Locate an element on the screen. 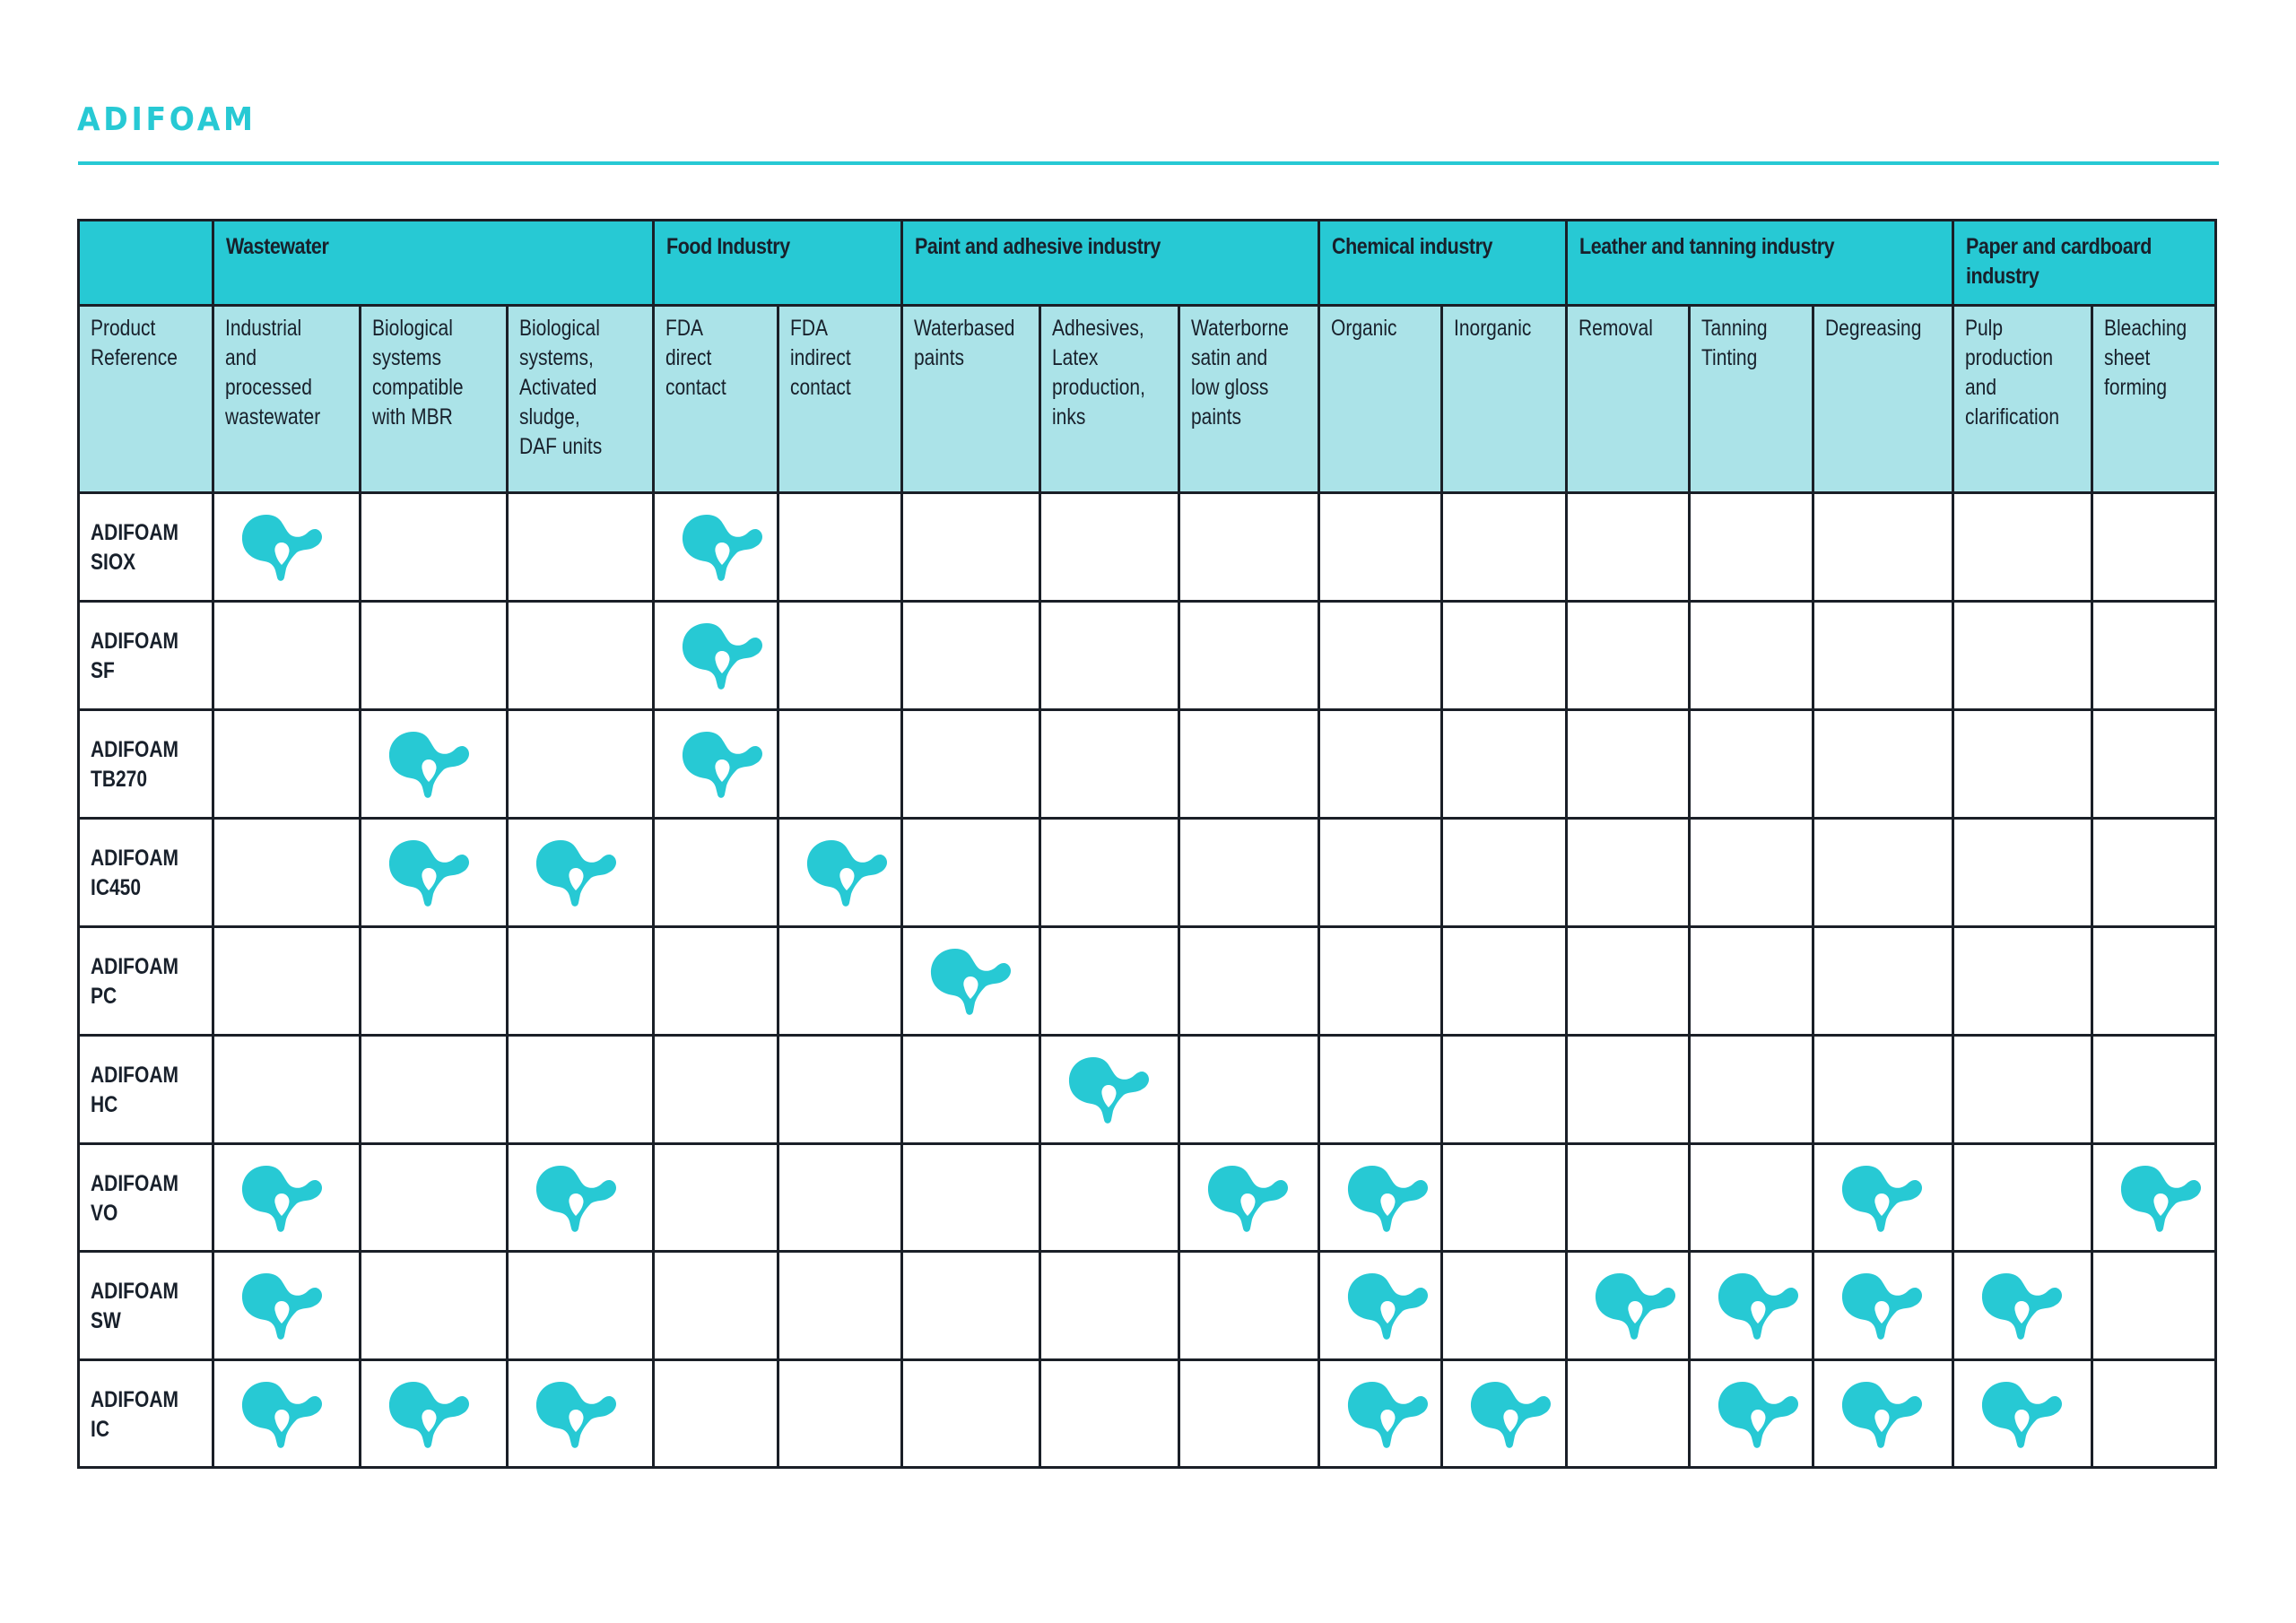 This screenshot has height=1623, width=2296. product-name-cell: ADIFOAM TB270 is located at coordinates (145, 763).